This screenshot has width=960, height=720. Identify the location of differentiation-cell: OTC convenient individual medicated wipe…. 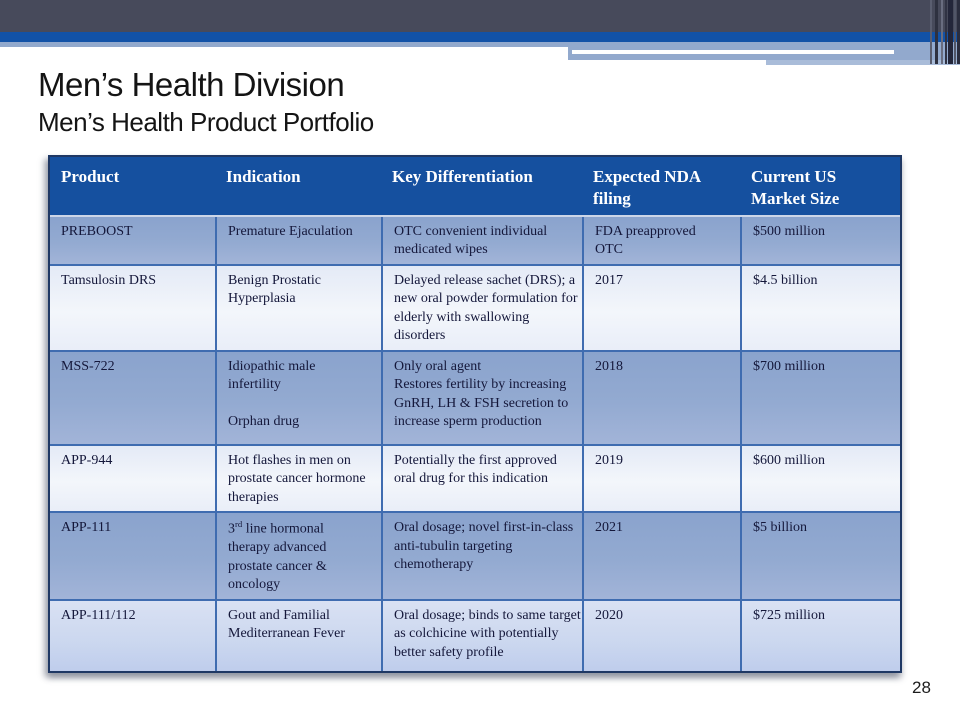
(481, 240).